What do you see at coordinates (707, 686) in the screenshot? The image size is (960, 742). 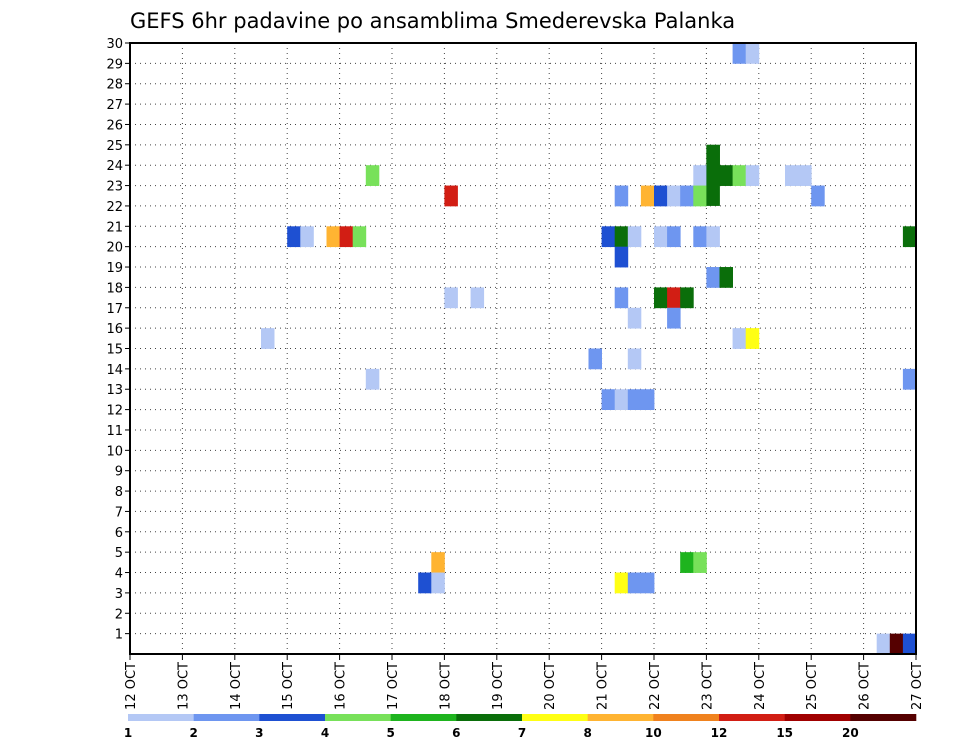 I see `x-tick-label: 23 OCT` at bounding box center [707, 686].